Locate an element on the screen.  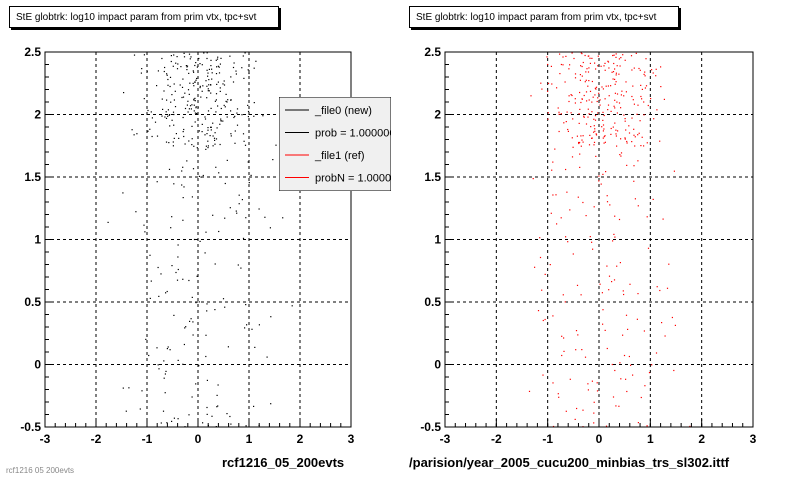
y-tick-label: 0.5 is located at coordinates (32, 302).